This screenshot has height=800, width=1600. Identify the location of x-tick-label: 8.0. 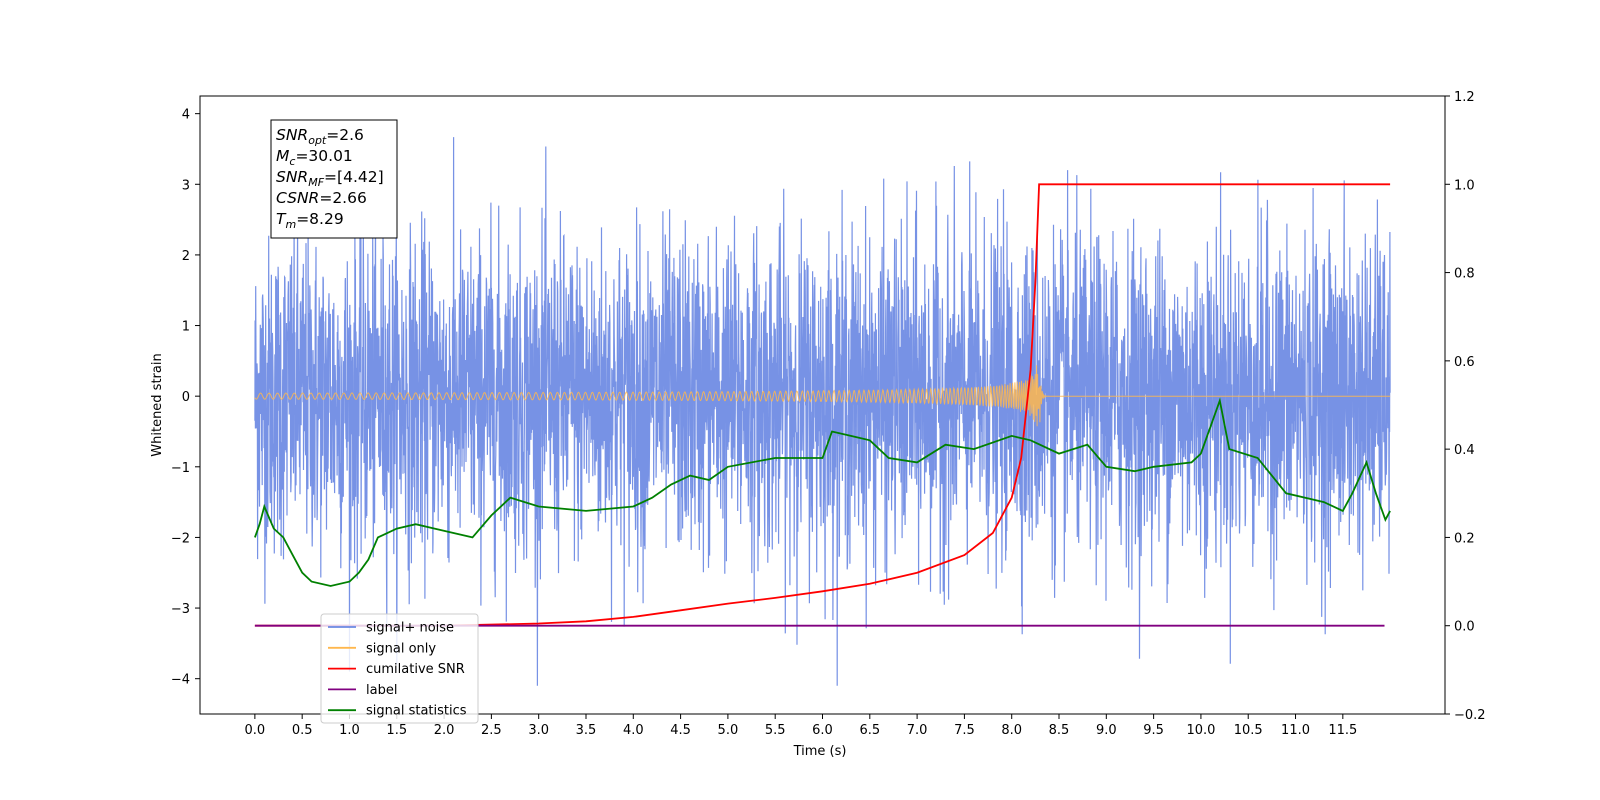
(1011, 730).